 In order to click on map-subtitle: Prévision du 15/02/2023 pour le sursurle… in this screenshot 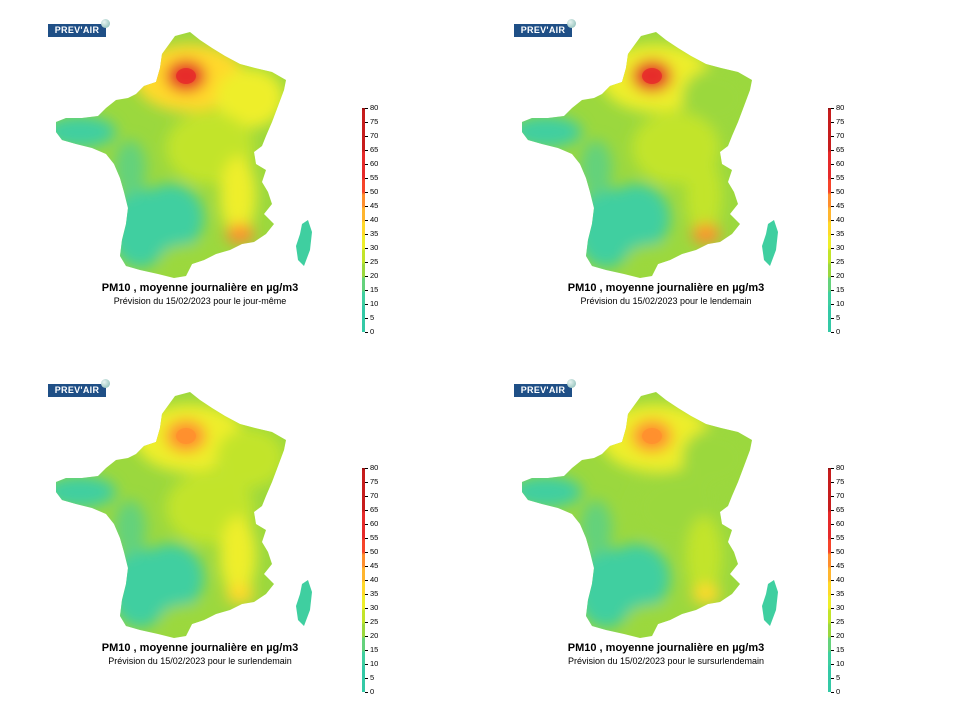, I will do `click(666, 661)`.